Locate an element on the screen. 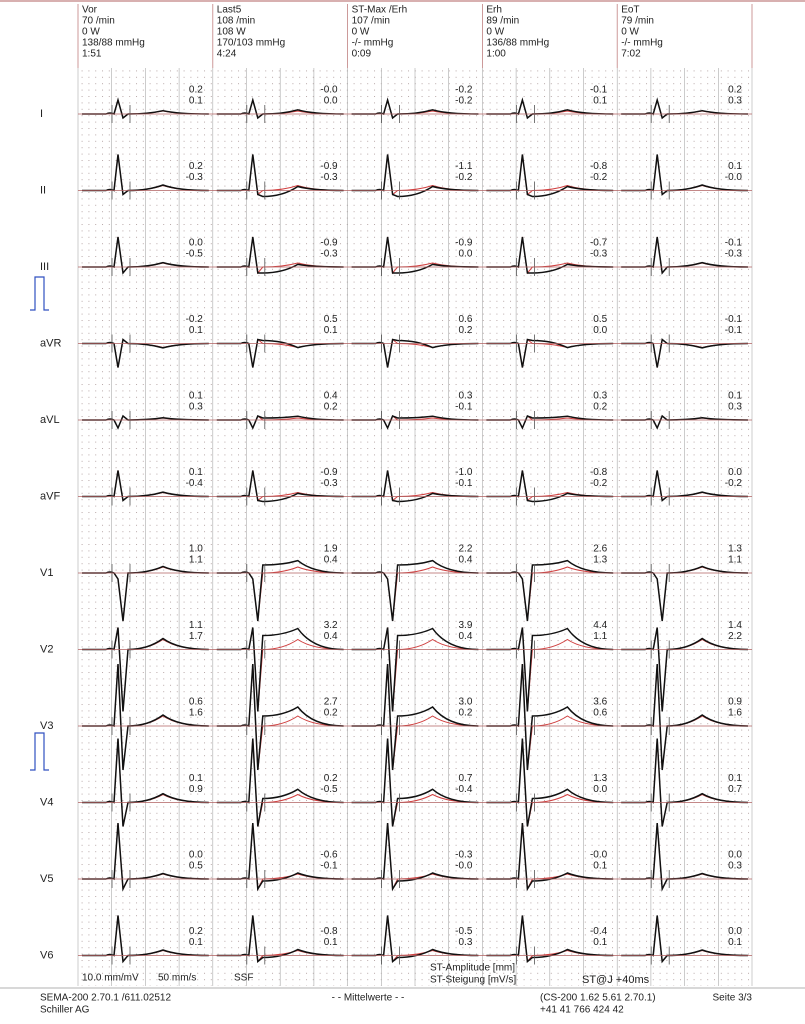  st-value: 0.5 is located at coordinates (600, 319).